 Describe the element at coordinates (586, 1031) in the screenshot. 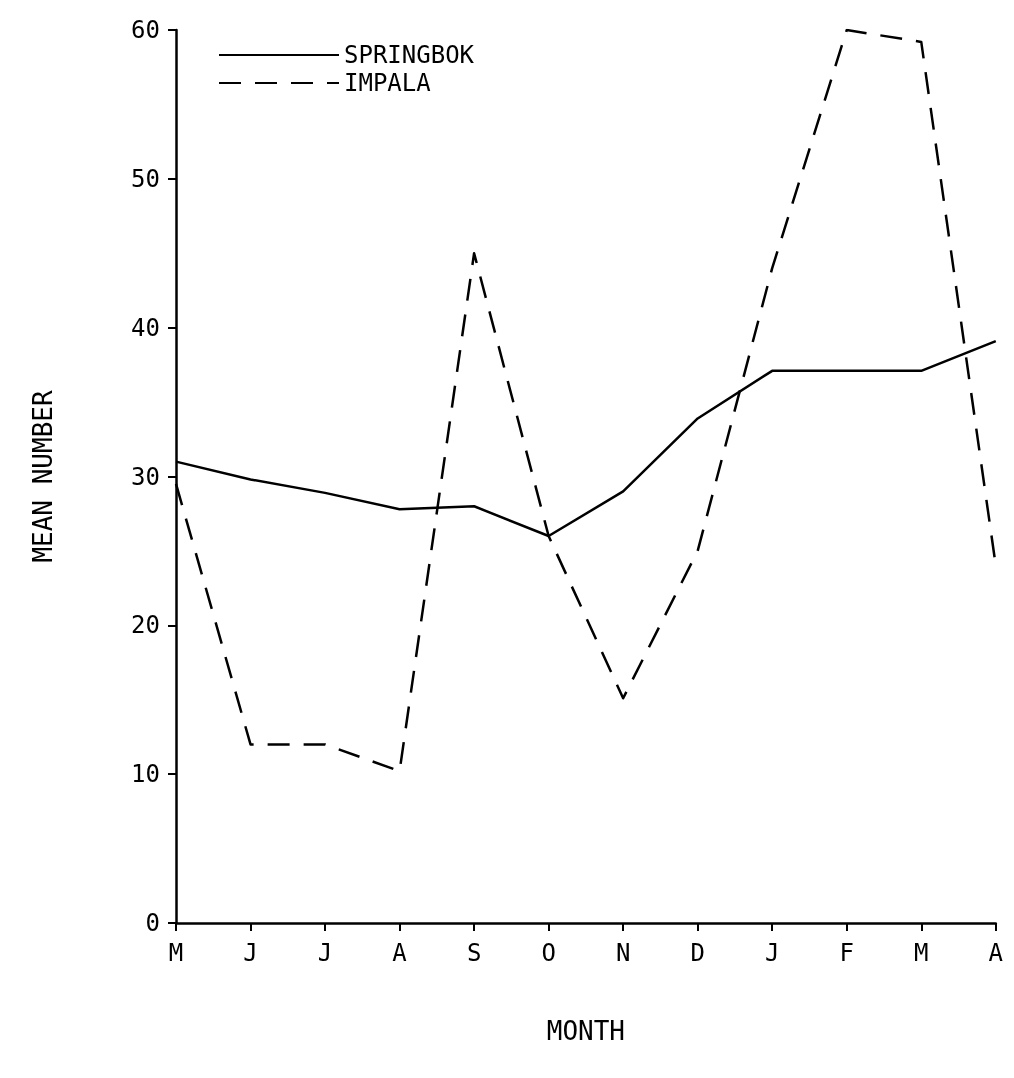

I see `x-axis-title: MONTH` at that location.